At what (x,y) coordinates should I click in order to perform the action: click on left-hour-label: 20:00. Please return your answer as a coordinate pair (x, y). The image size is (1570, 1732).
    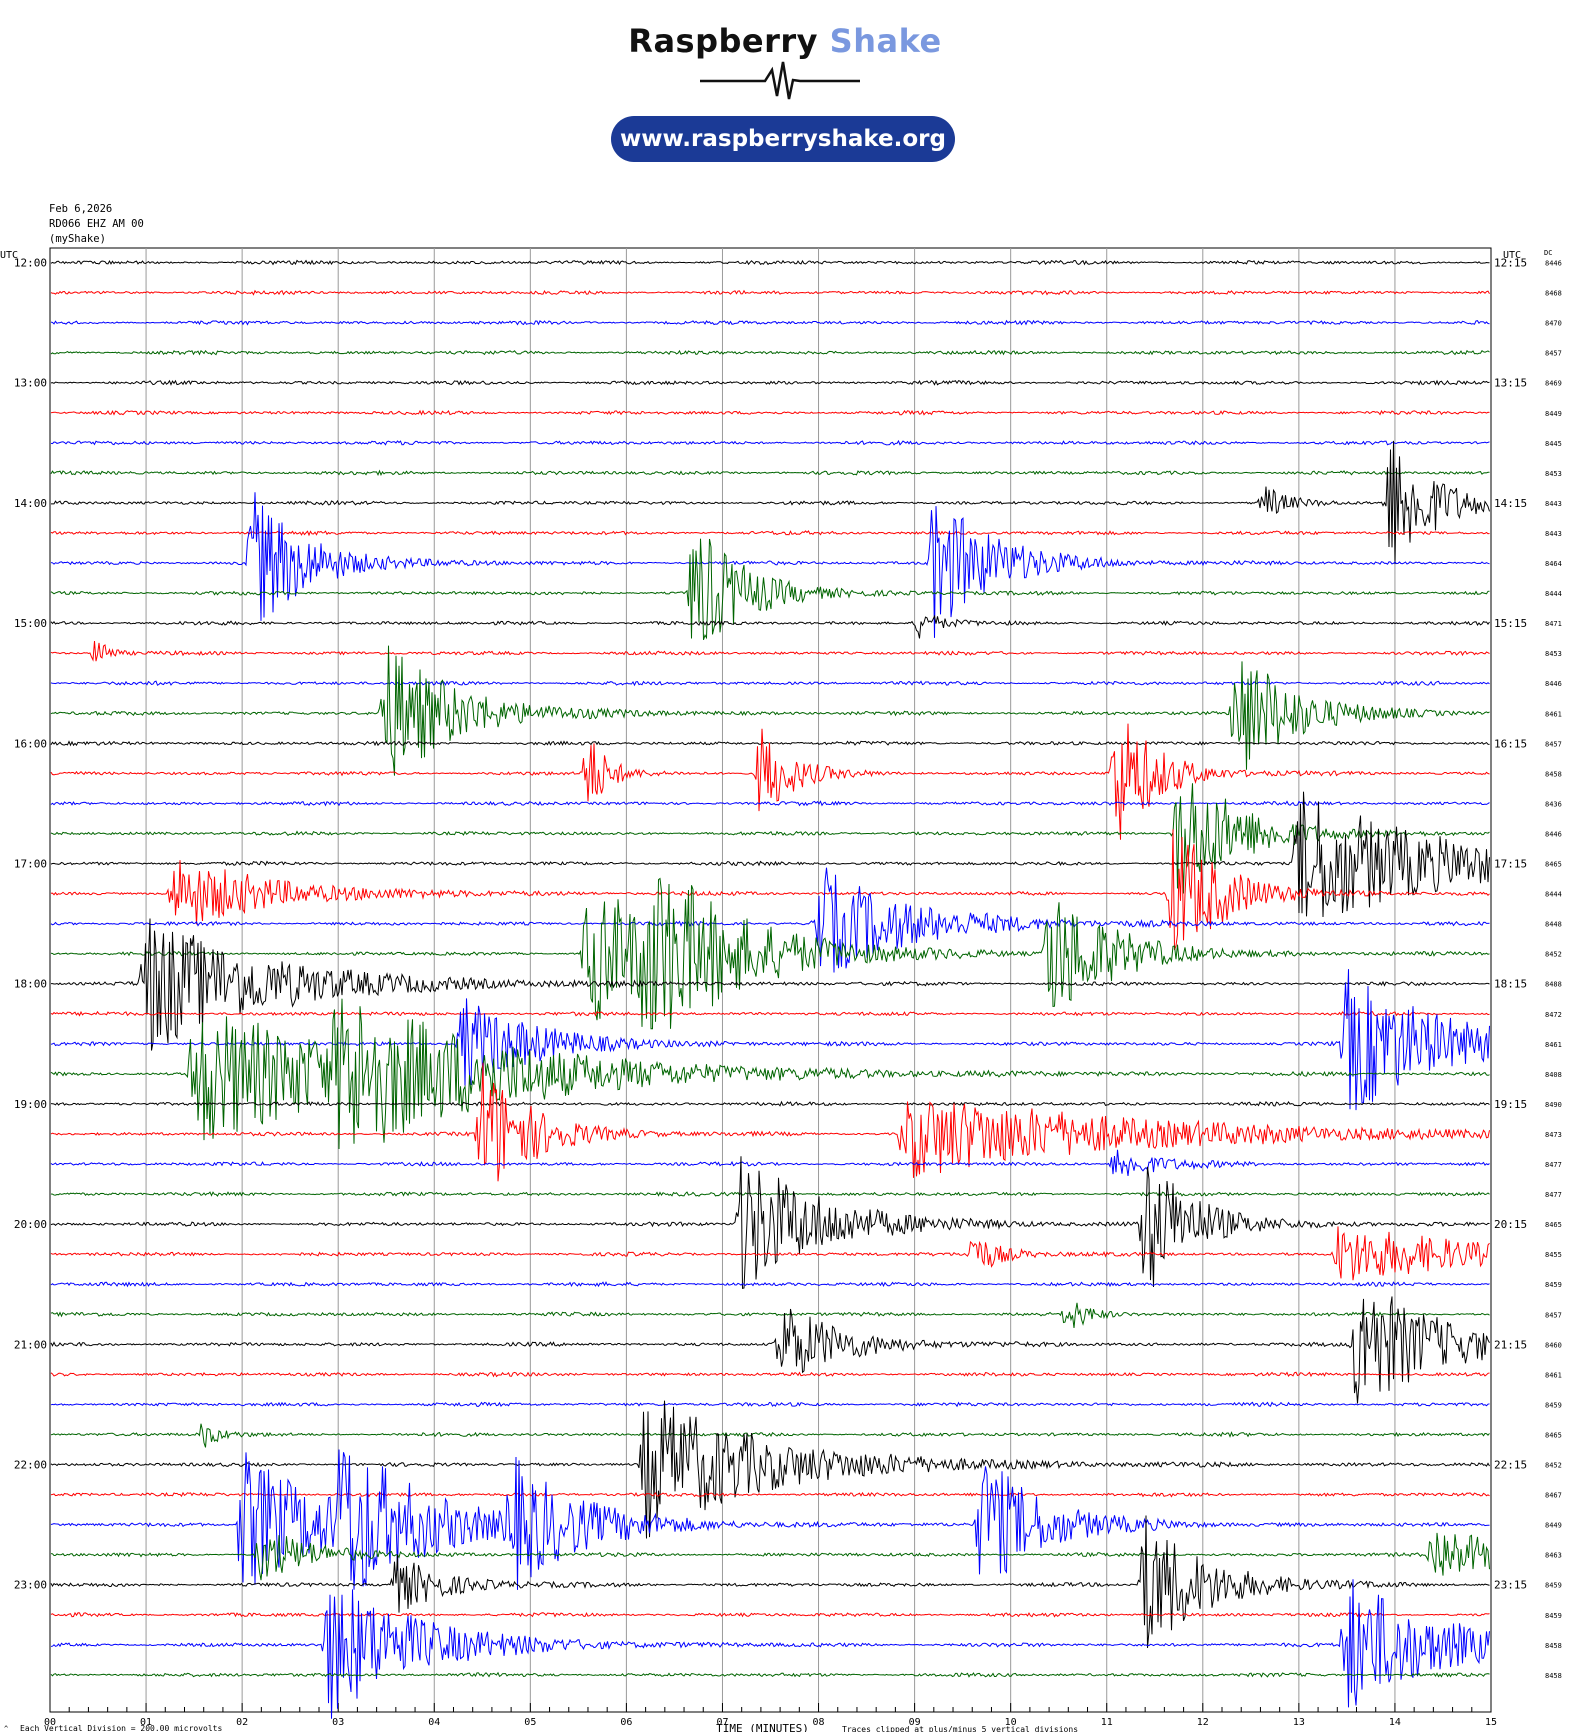
    Looking at the image, I should click on (30, 1224).